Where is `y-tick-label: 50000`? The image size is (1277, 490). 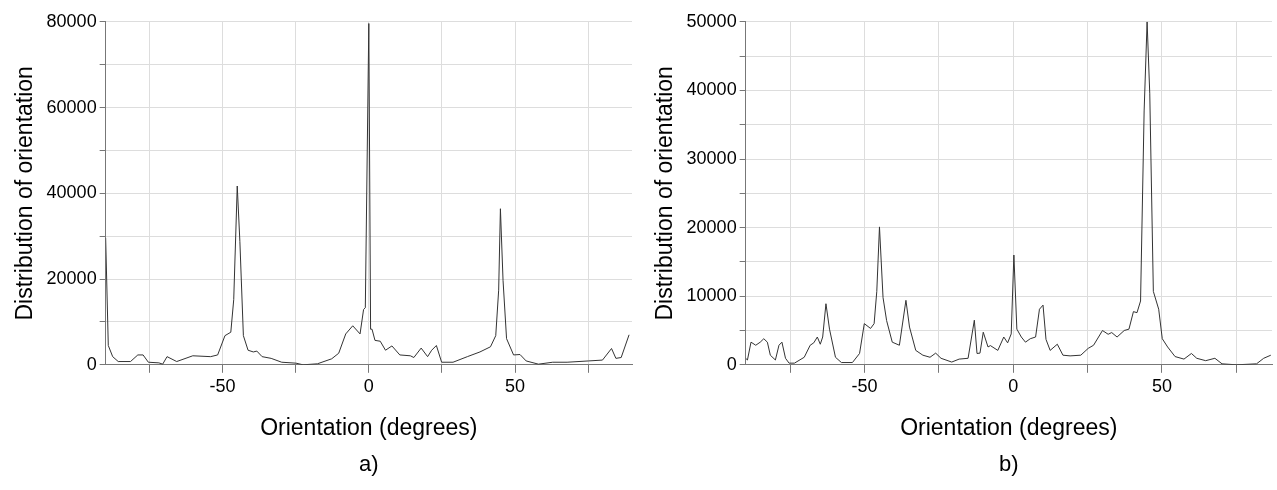 y-tick-label: 50000 is located at coordinates (711, 20).